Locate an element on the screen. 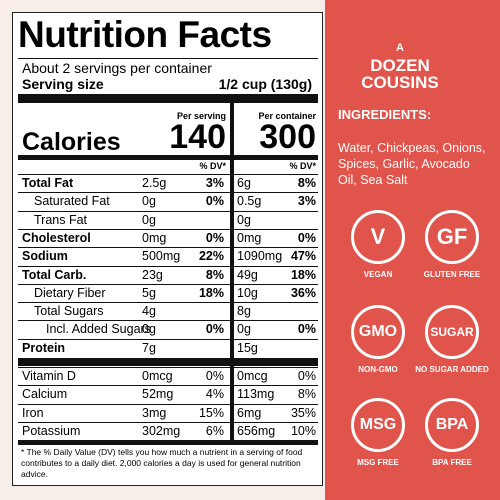  brand-line: DOZEN is located at coordinates (400, 65).